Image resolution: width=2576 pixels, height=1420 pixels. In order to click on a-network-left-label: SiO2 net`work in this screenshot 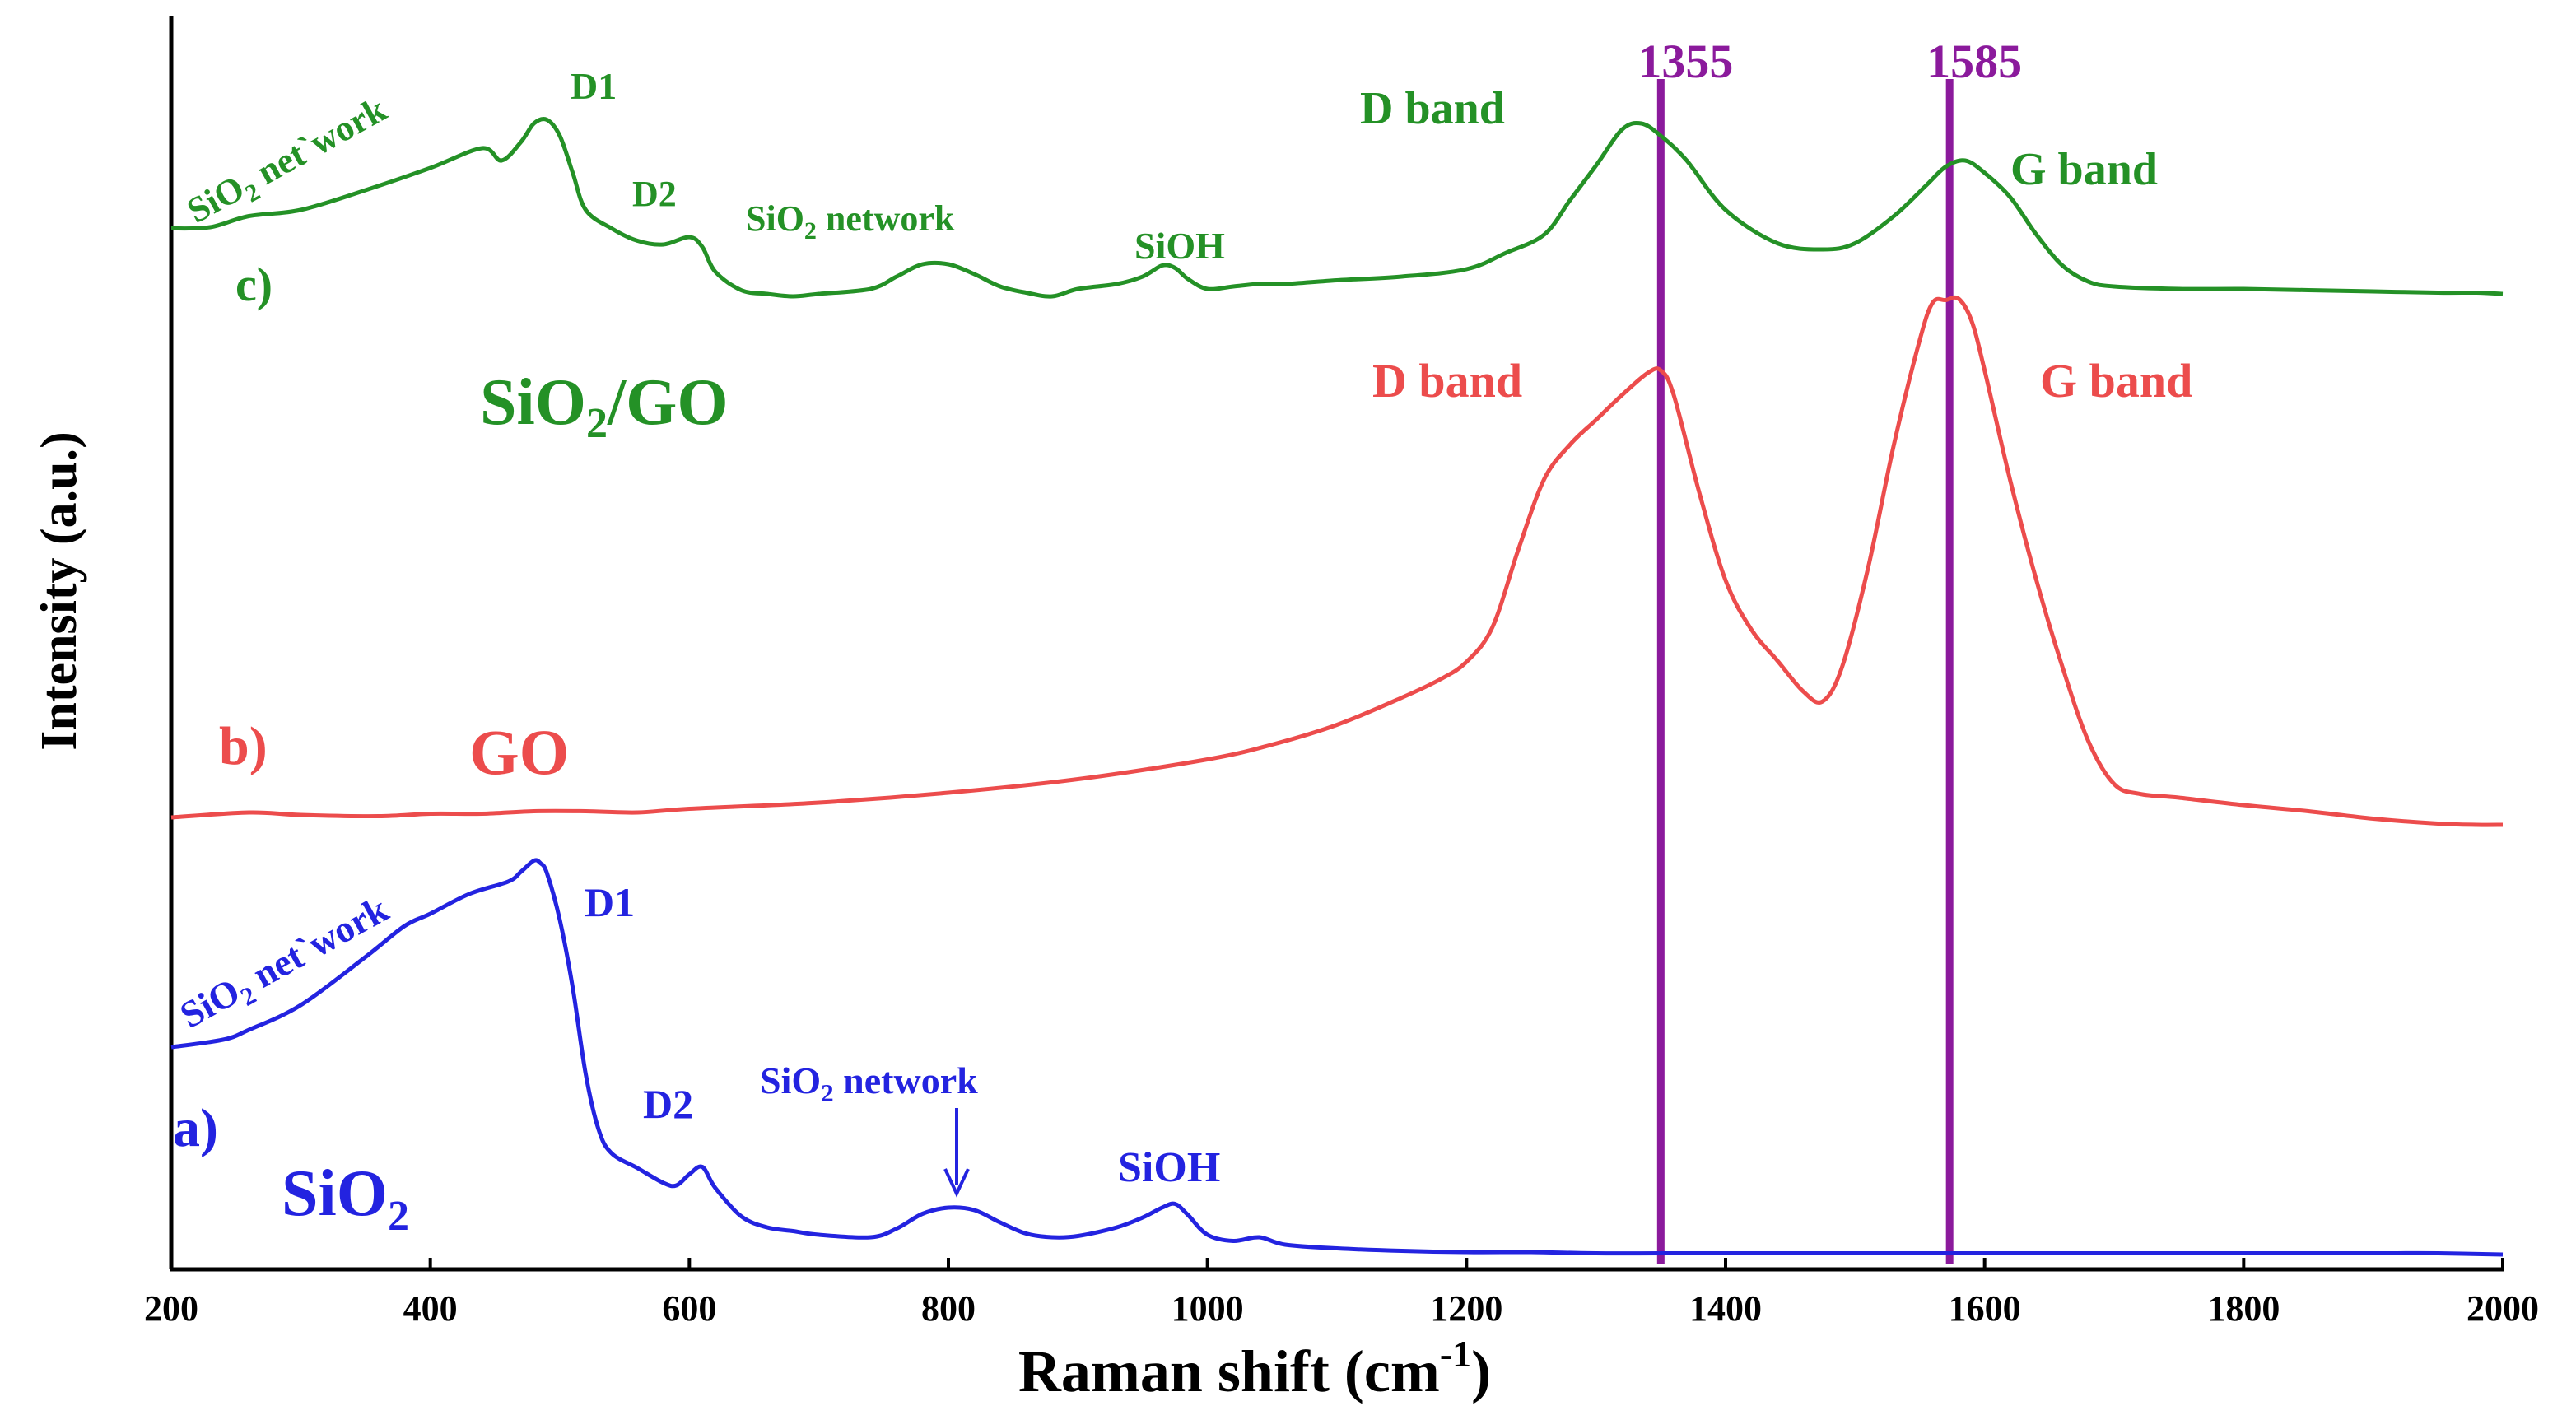, I will do `click(285, 964)`.